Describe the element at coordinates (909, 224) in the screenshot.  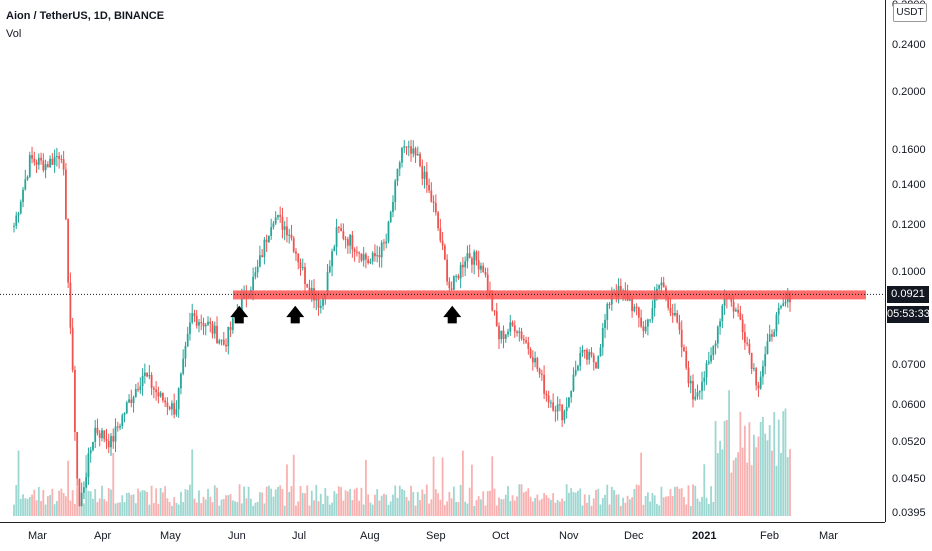
I see `price-tick-label: 0.1200` at that location.